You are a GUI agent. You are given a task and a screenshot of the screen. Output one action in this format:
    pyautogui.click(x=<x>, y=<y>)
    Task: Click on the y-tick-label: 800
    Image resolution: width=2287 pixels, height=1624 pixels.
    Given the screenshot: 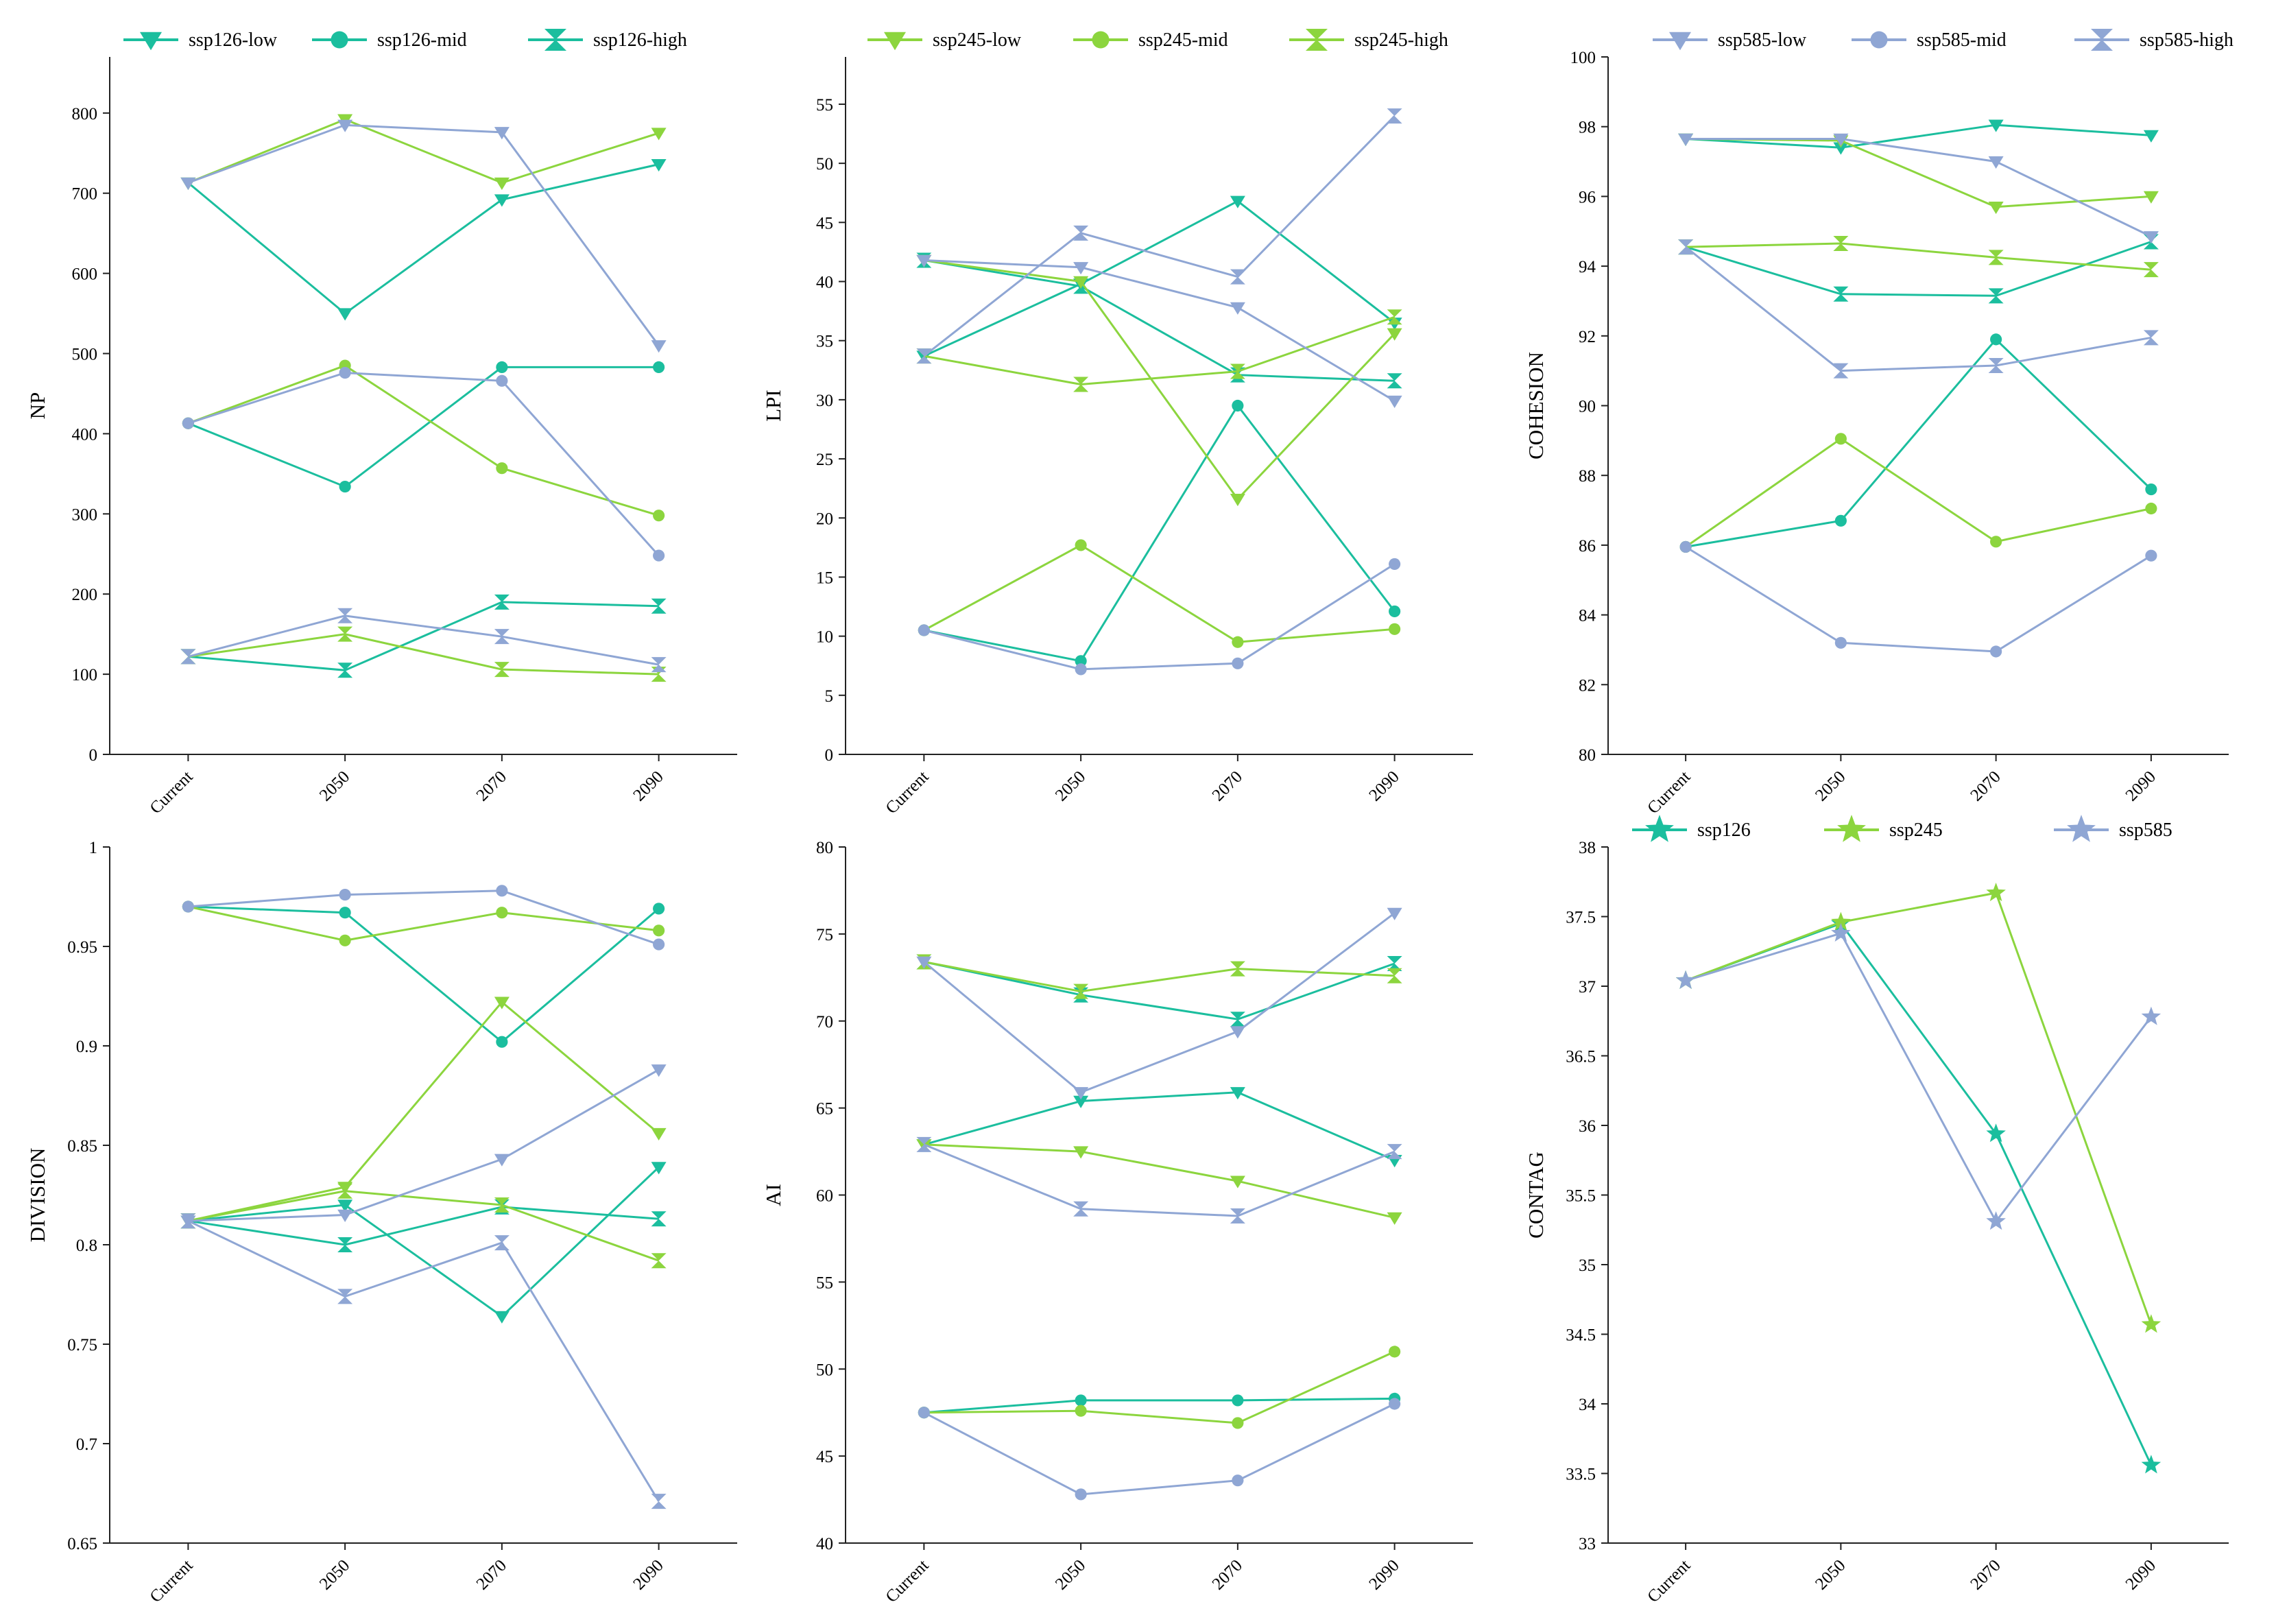 What is the action you would take?
    pyautogui.click(x=85, y=114)
    